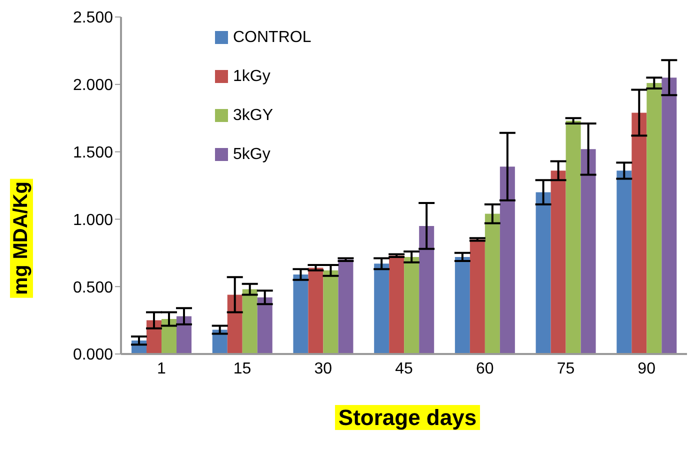 This screenshot has height=463, width=695. I want to click on legend-label: 5kGy, so click(251, 155).